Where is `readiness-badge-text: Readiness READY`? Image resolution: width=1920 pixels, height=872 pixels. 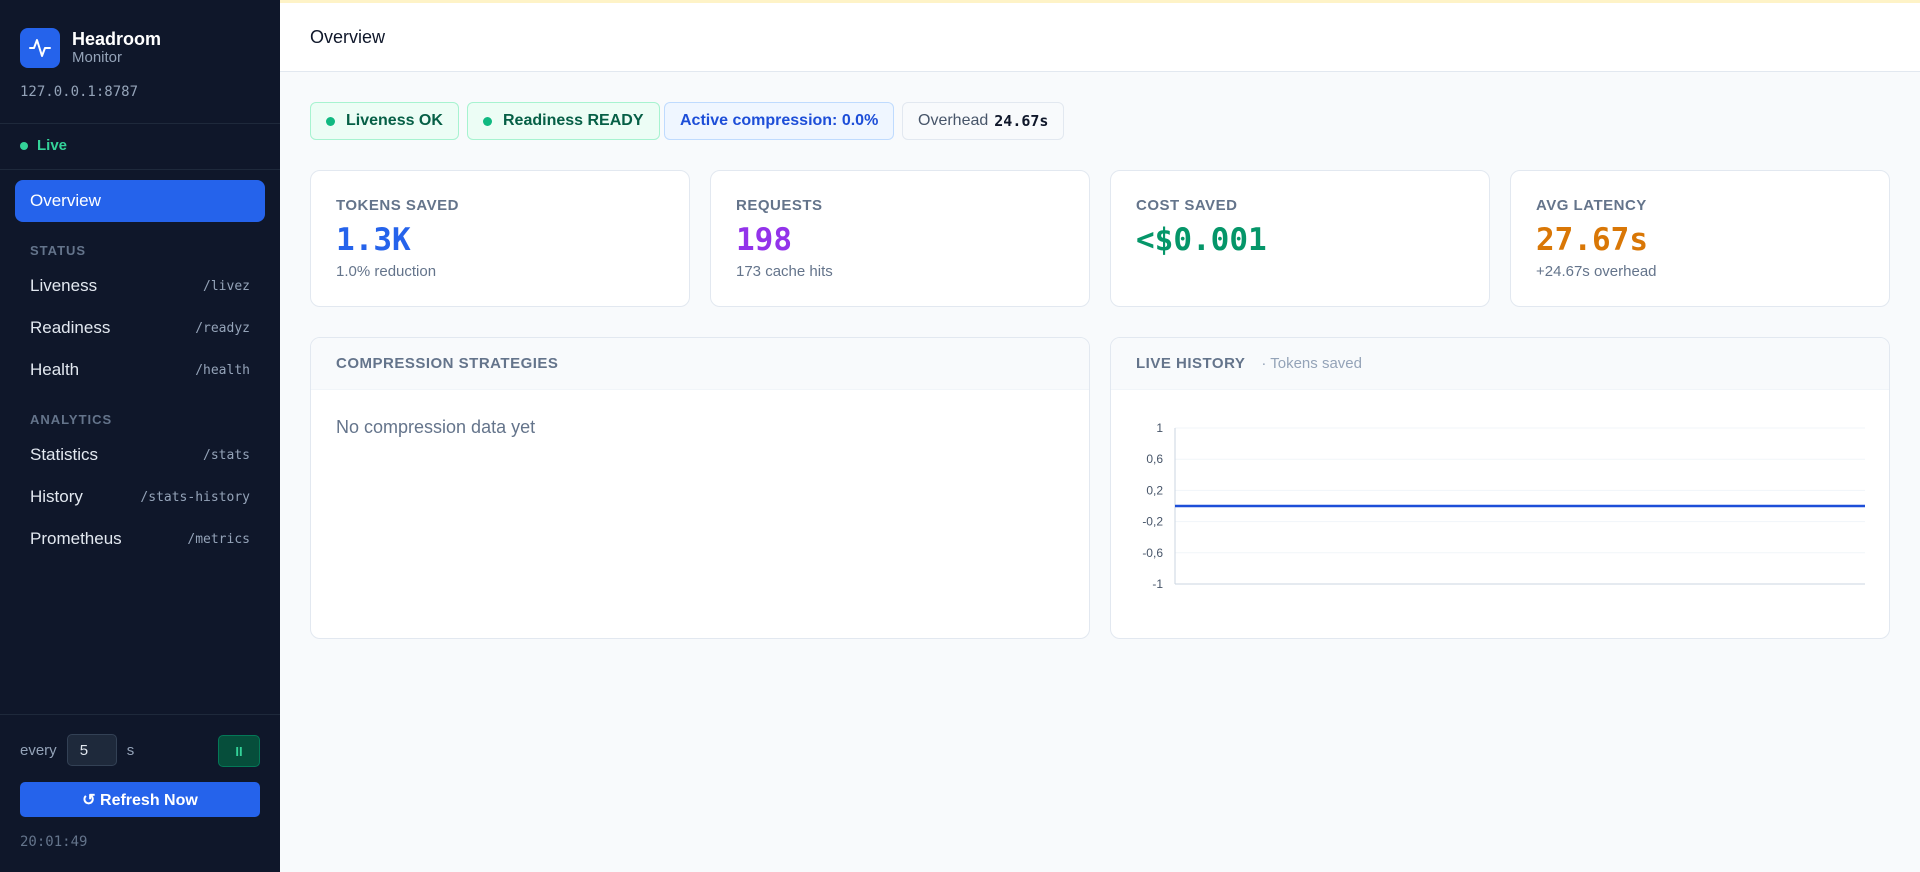 readiness-badge-text: Readiness READY is located at coordinates (573, 120).